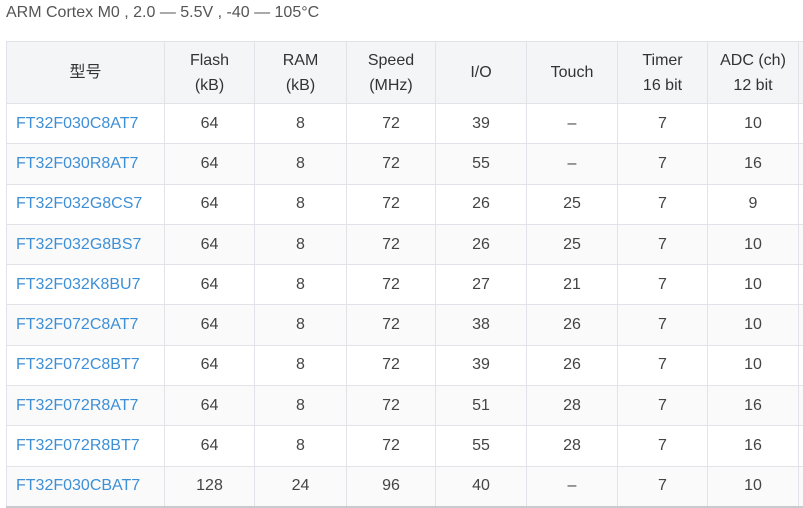 This screenshot has height=508, width=803. What do you see at coordinates (753, 60) in the screenshot?
I see `header-label: ADC (ch)` at bounding box center [753, 60].